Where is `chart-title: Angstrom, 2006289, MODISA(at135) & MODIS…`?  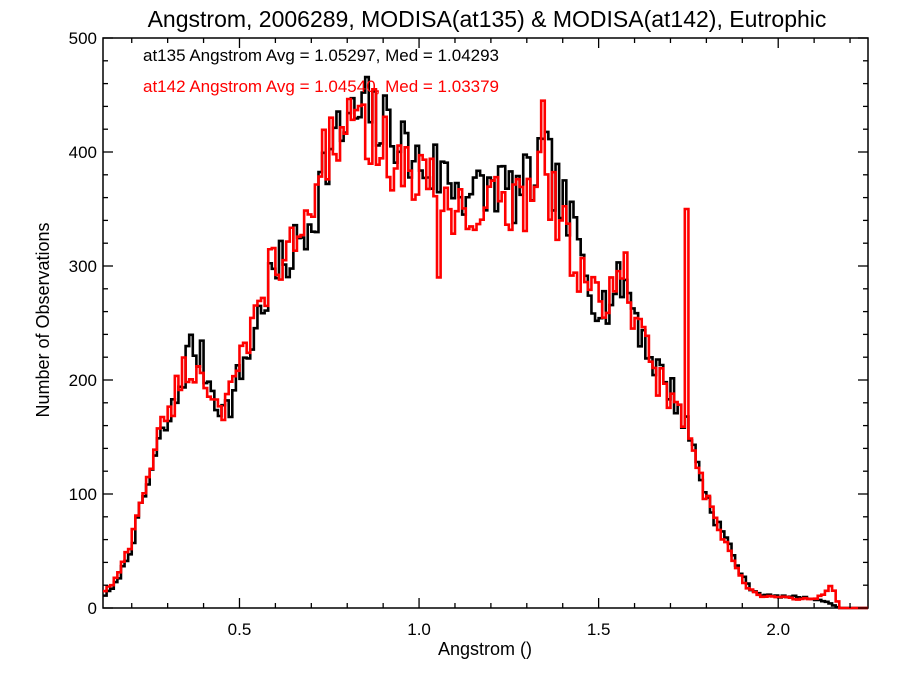
chart-title: Angstrom, 2006289, MODISA(at135) & MODIS… is located at coordinates (487, 19).